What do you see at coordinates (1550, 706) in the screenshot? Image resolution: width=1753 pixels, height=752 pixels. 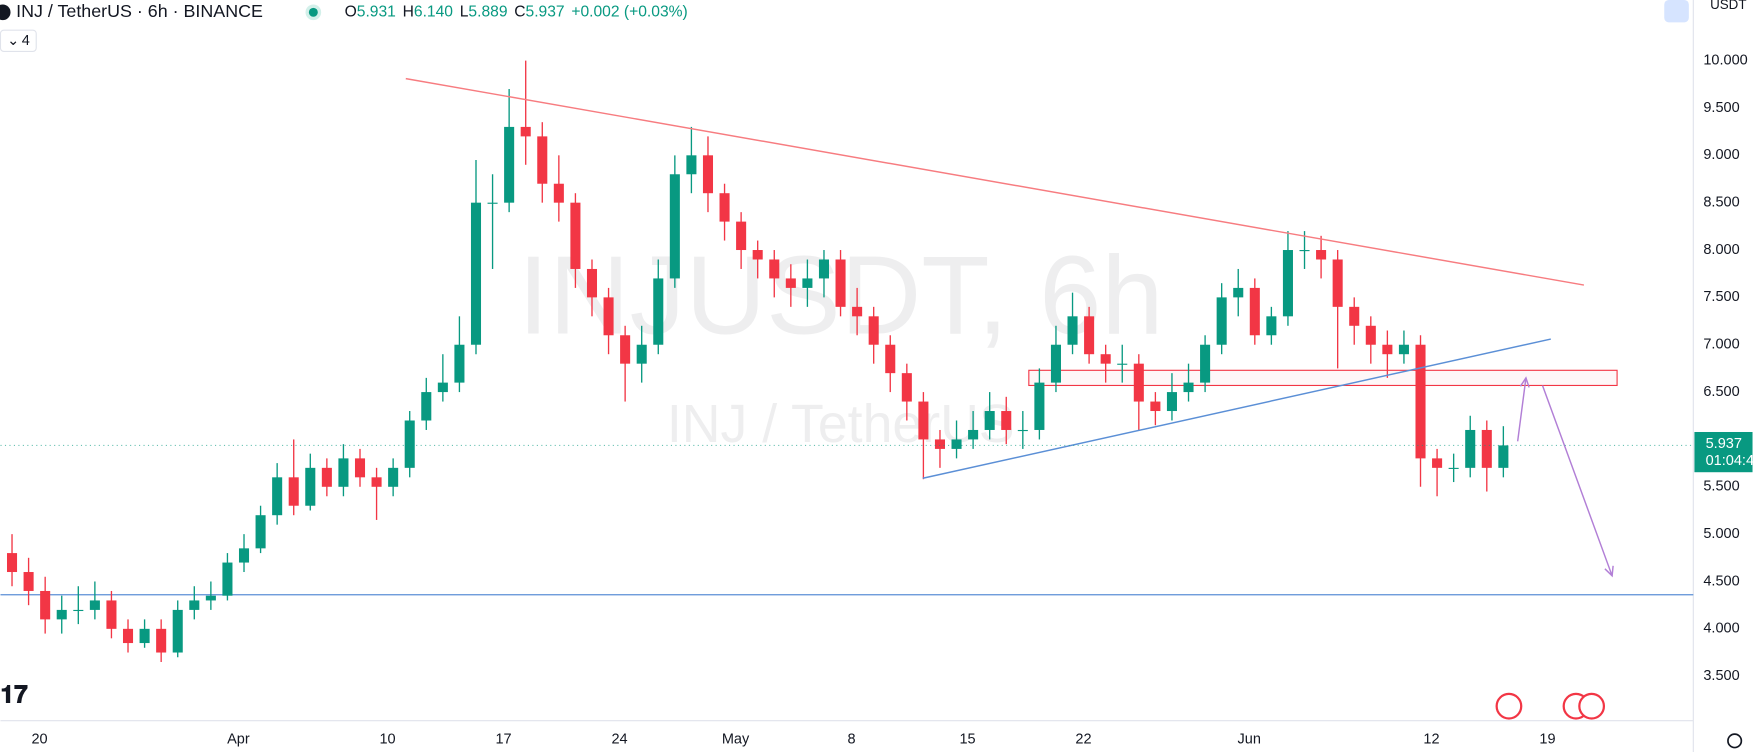 I see `event-icons` at bounding box center [1550, 706].